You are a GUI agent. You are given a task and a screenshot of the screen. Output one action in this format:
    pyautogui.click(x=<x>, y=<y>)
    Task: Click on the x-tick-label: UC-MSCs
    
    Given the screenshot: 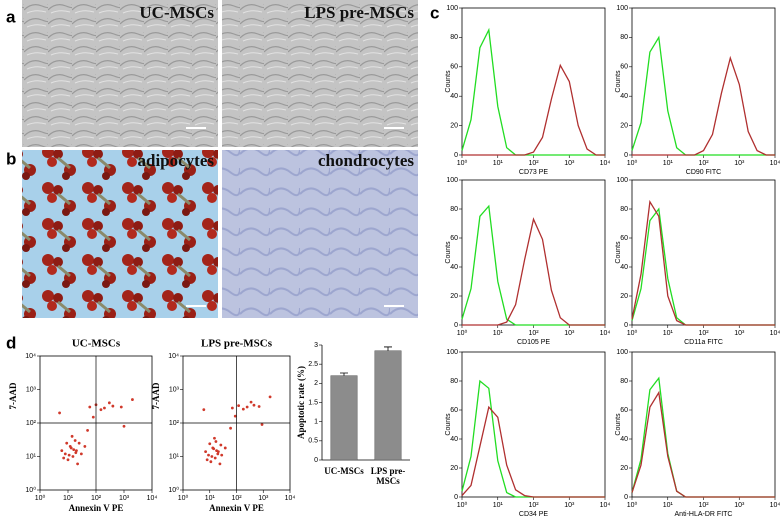 What is the action you would take?
    pyautogui.click(x=344, y=471)
    